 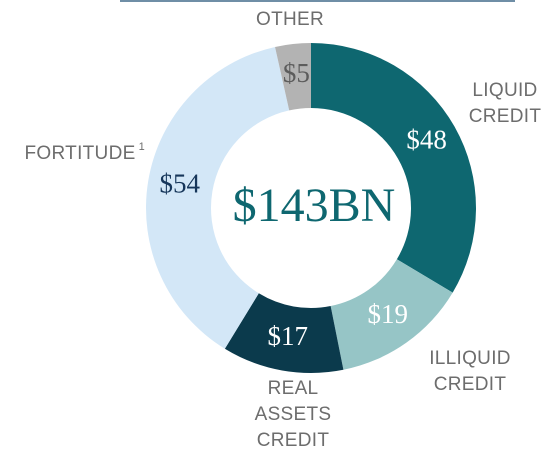 What do you see at coordinates (141, 147) in the screenshot?
I see `footnote-marker: 1` at bounding box center [141, 147].